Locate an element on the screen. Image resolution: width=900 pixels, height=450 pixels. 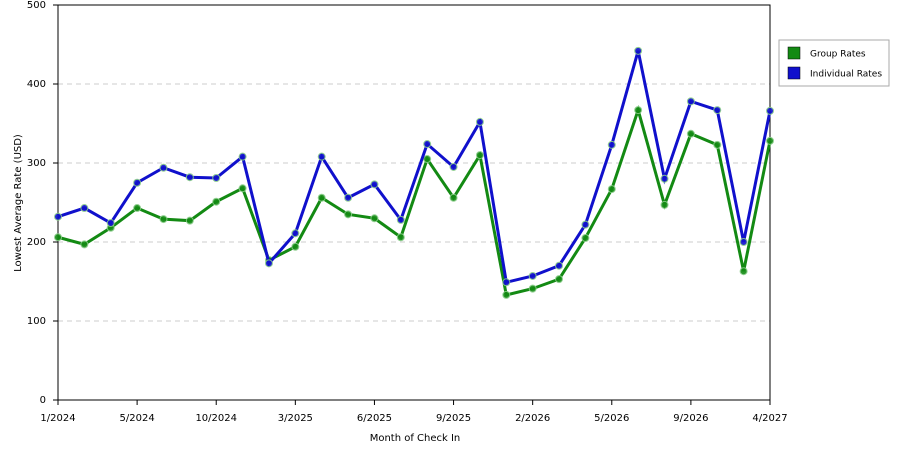
x-tick-label: 3/2025 is located at coordinates (295, 418).